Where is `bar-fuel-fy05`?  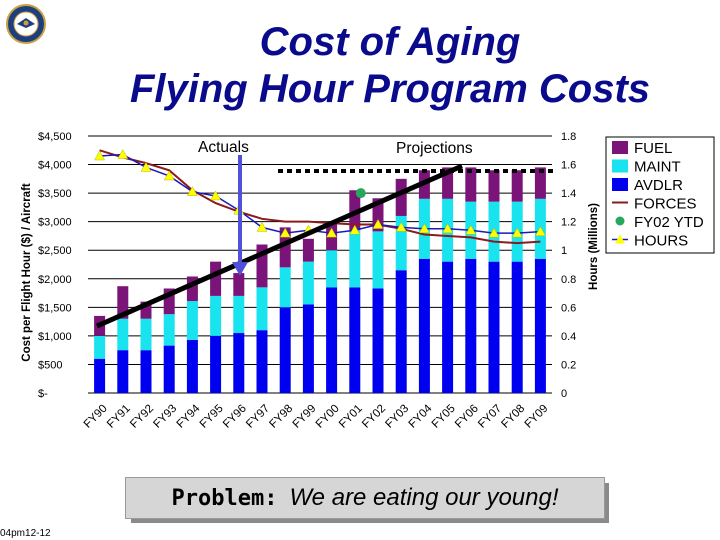
bar-fuel-fy05 is located at coordinates (448, 183).